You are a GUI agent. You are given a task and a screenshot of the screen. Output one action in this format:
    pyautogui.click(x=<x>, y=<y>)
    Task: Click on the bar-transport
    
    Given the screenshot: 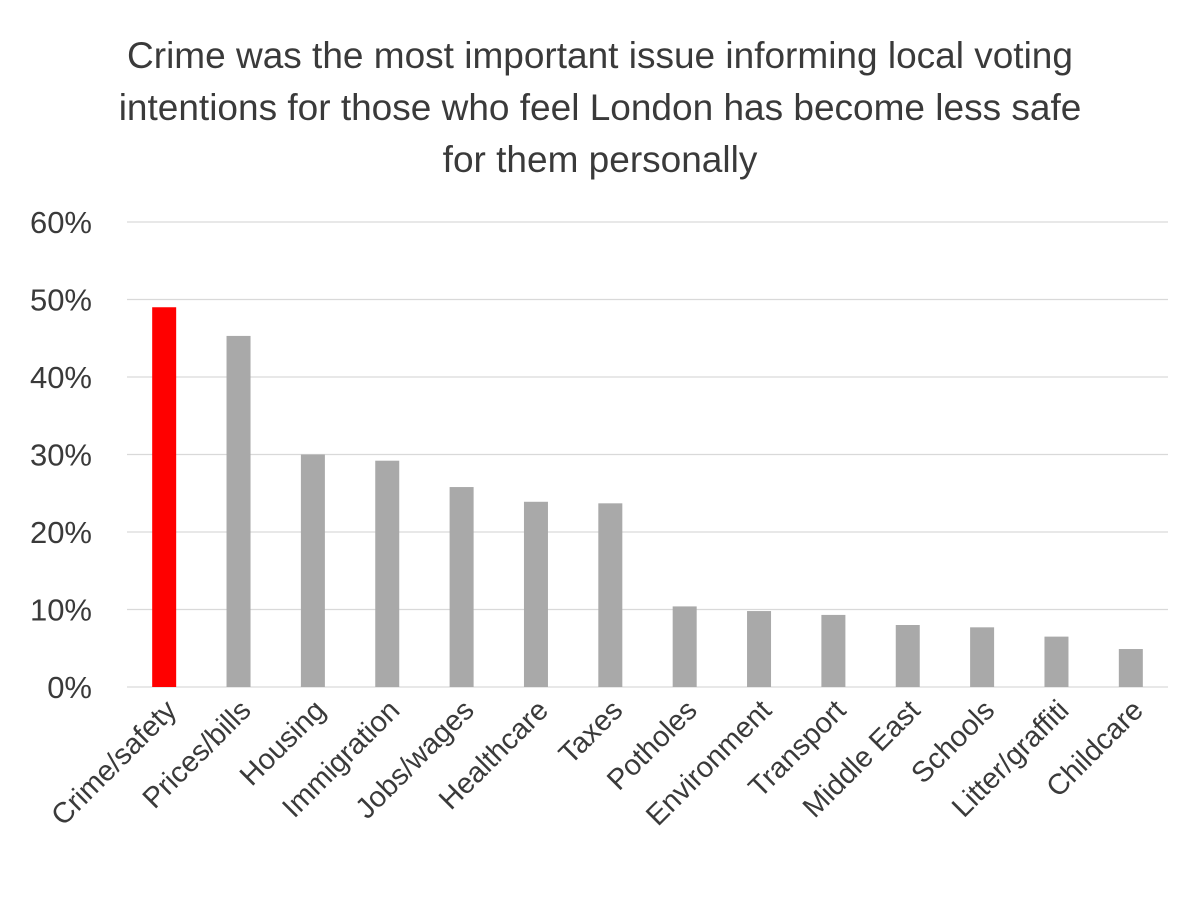 What is the action you would take?
    pyautogui.click(x=833, y=650)
    